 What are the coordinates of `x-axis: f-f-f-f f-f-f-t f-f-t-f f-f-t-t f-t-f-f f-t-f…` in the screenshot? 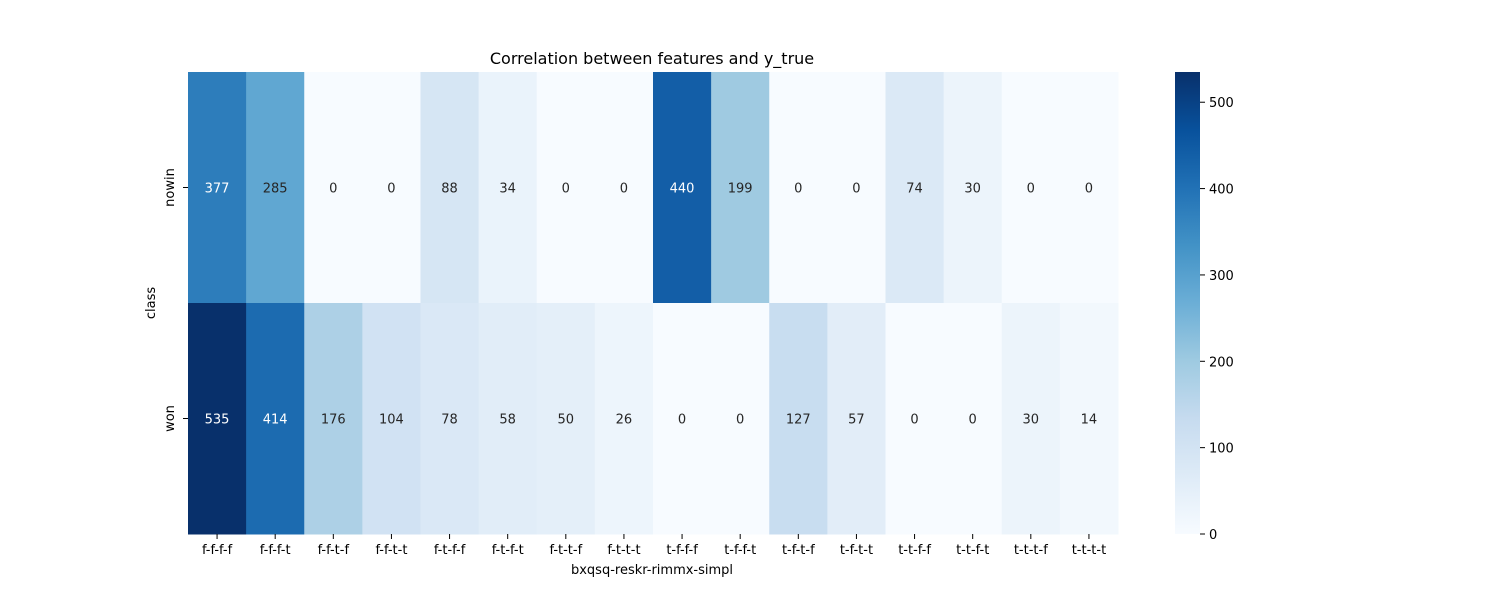 It's located at (654, 546).